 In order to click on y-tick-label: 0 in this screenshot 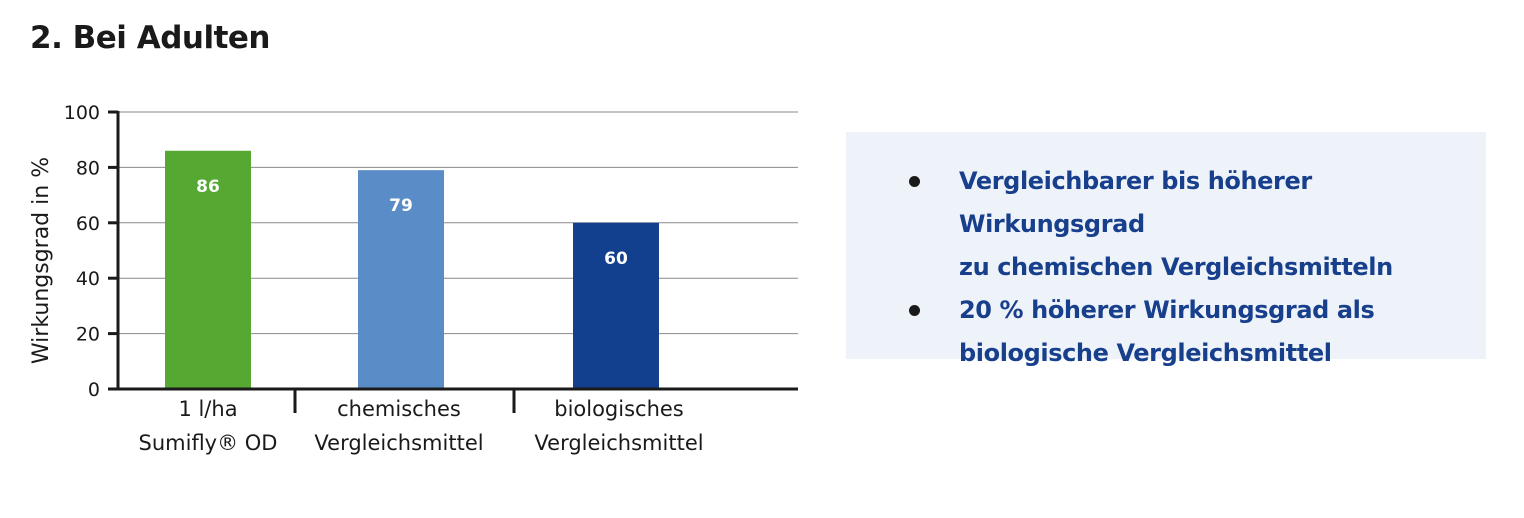, I will do `click(94, 390)`.